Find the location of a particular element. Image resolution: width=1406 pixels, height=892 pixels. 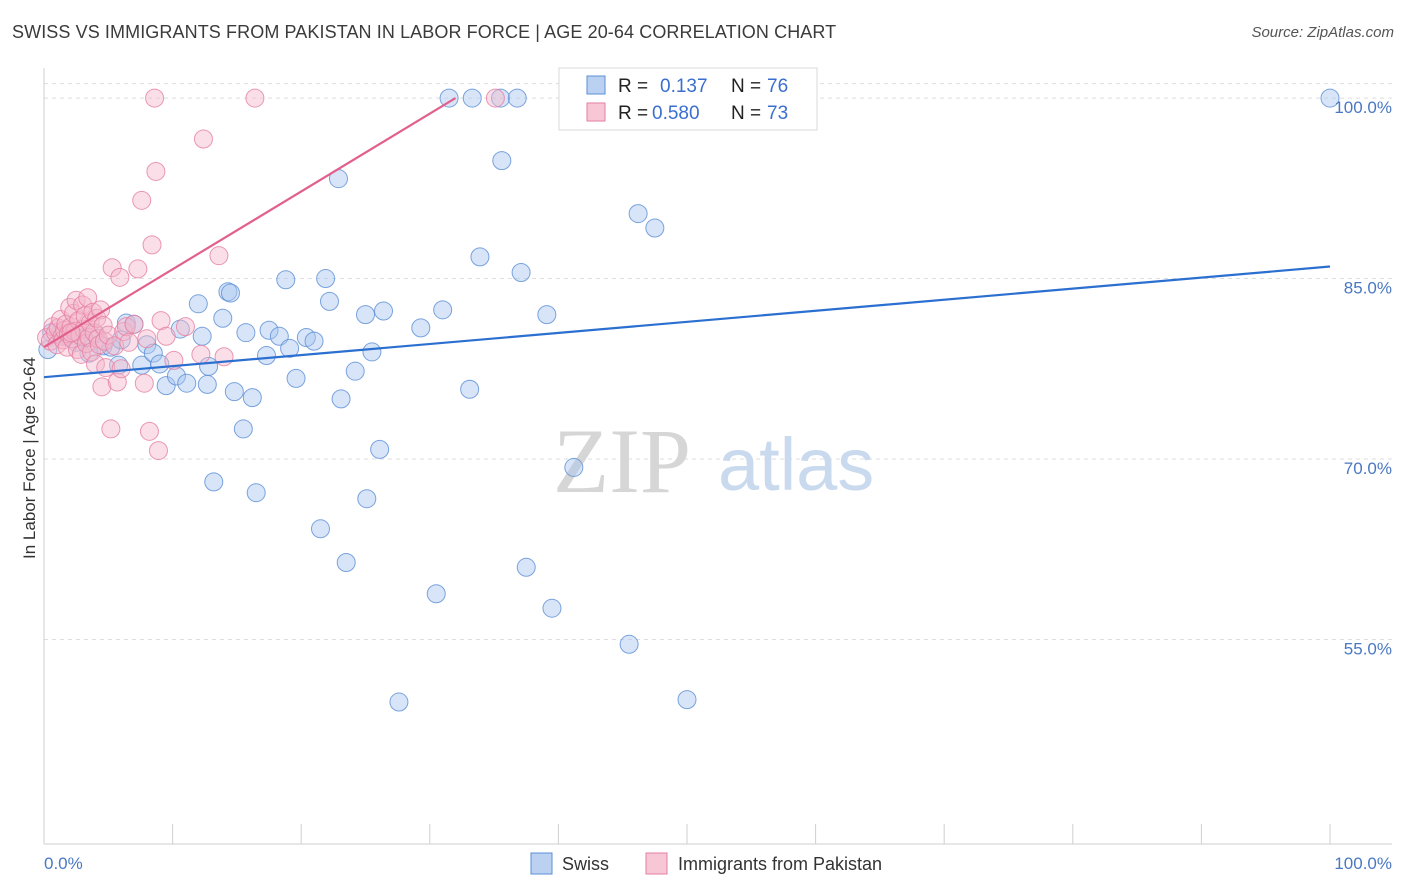

bottom-legend-swatch-swiss is located at coordinates (541, 863).